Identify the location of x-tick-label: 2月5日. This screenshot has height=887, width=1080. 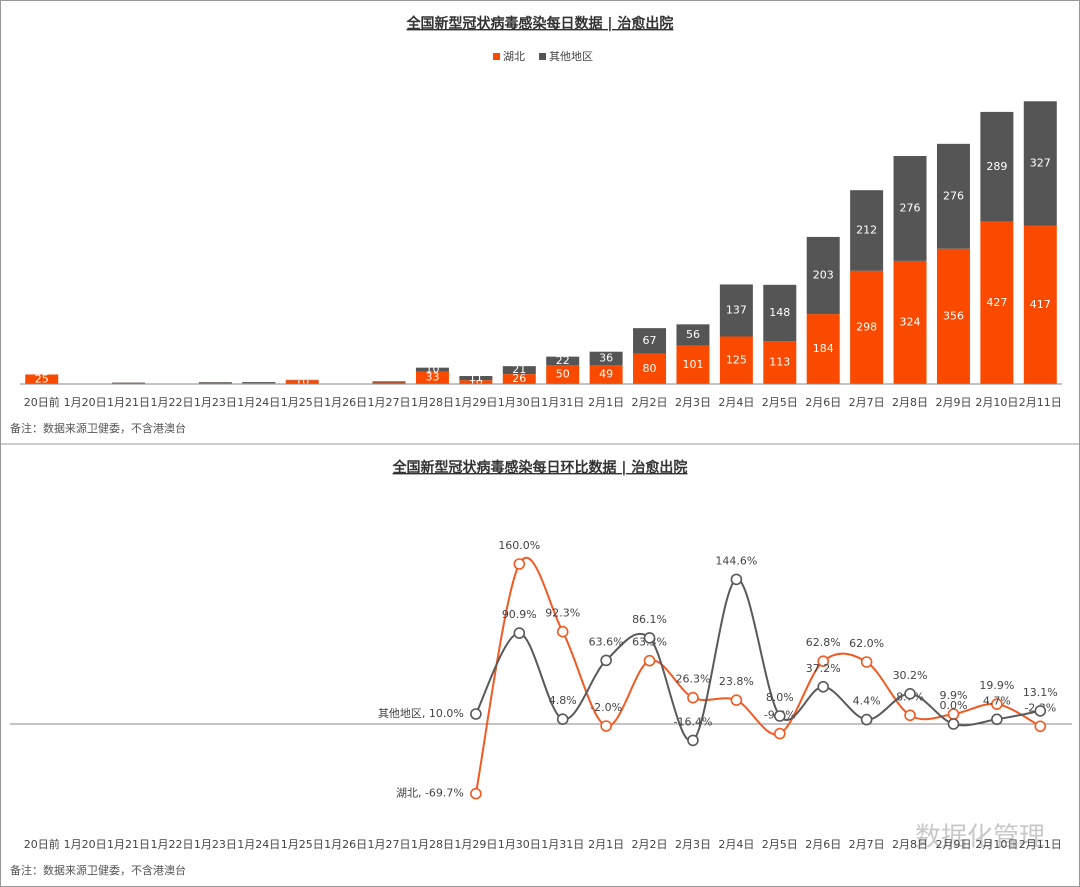
(780, 844).